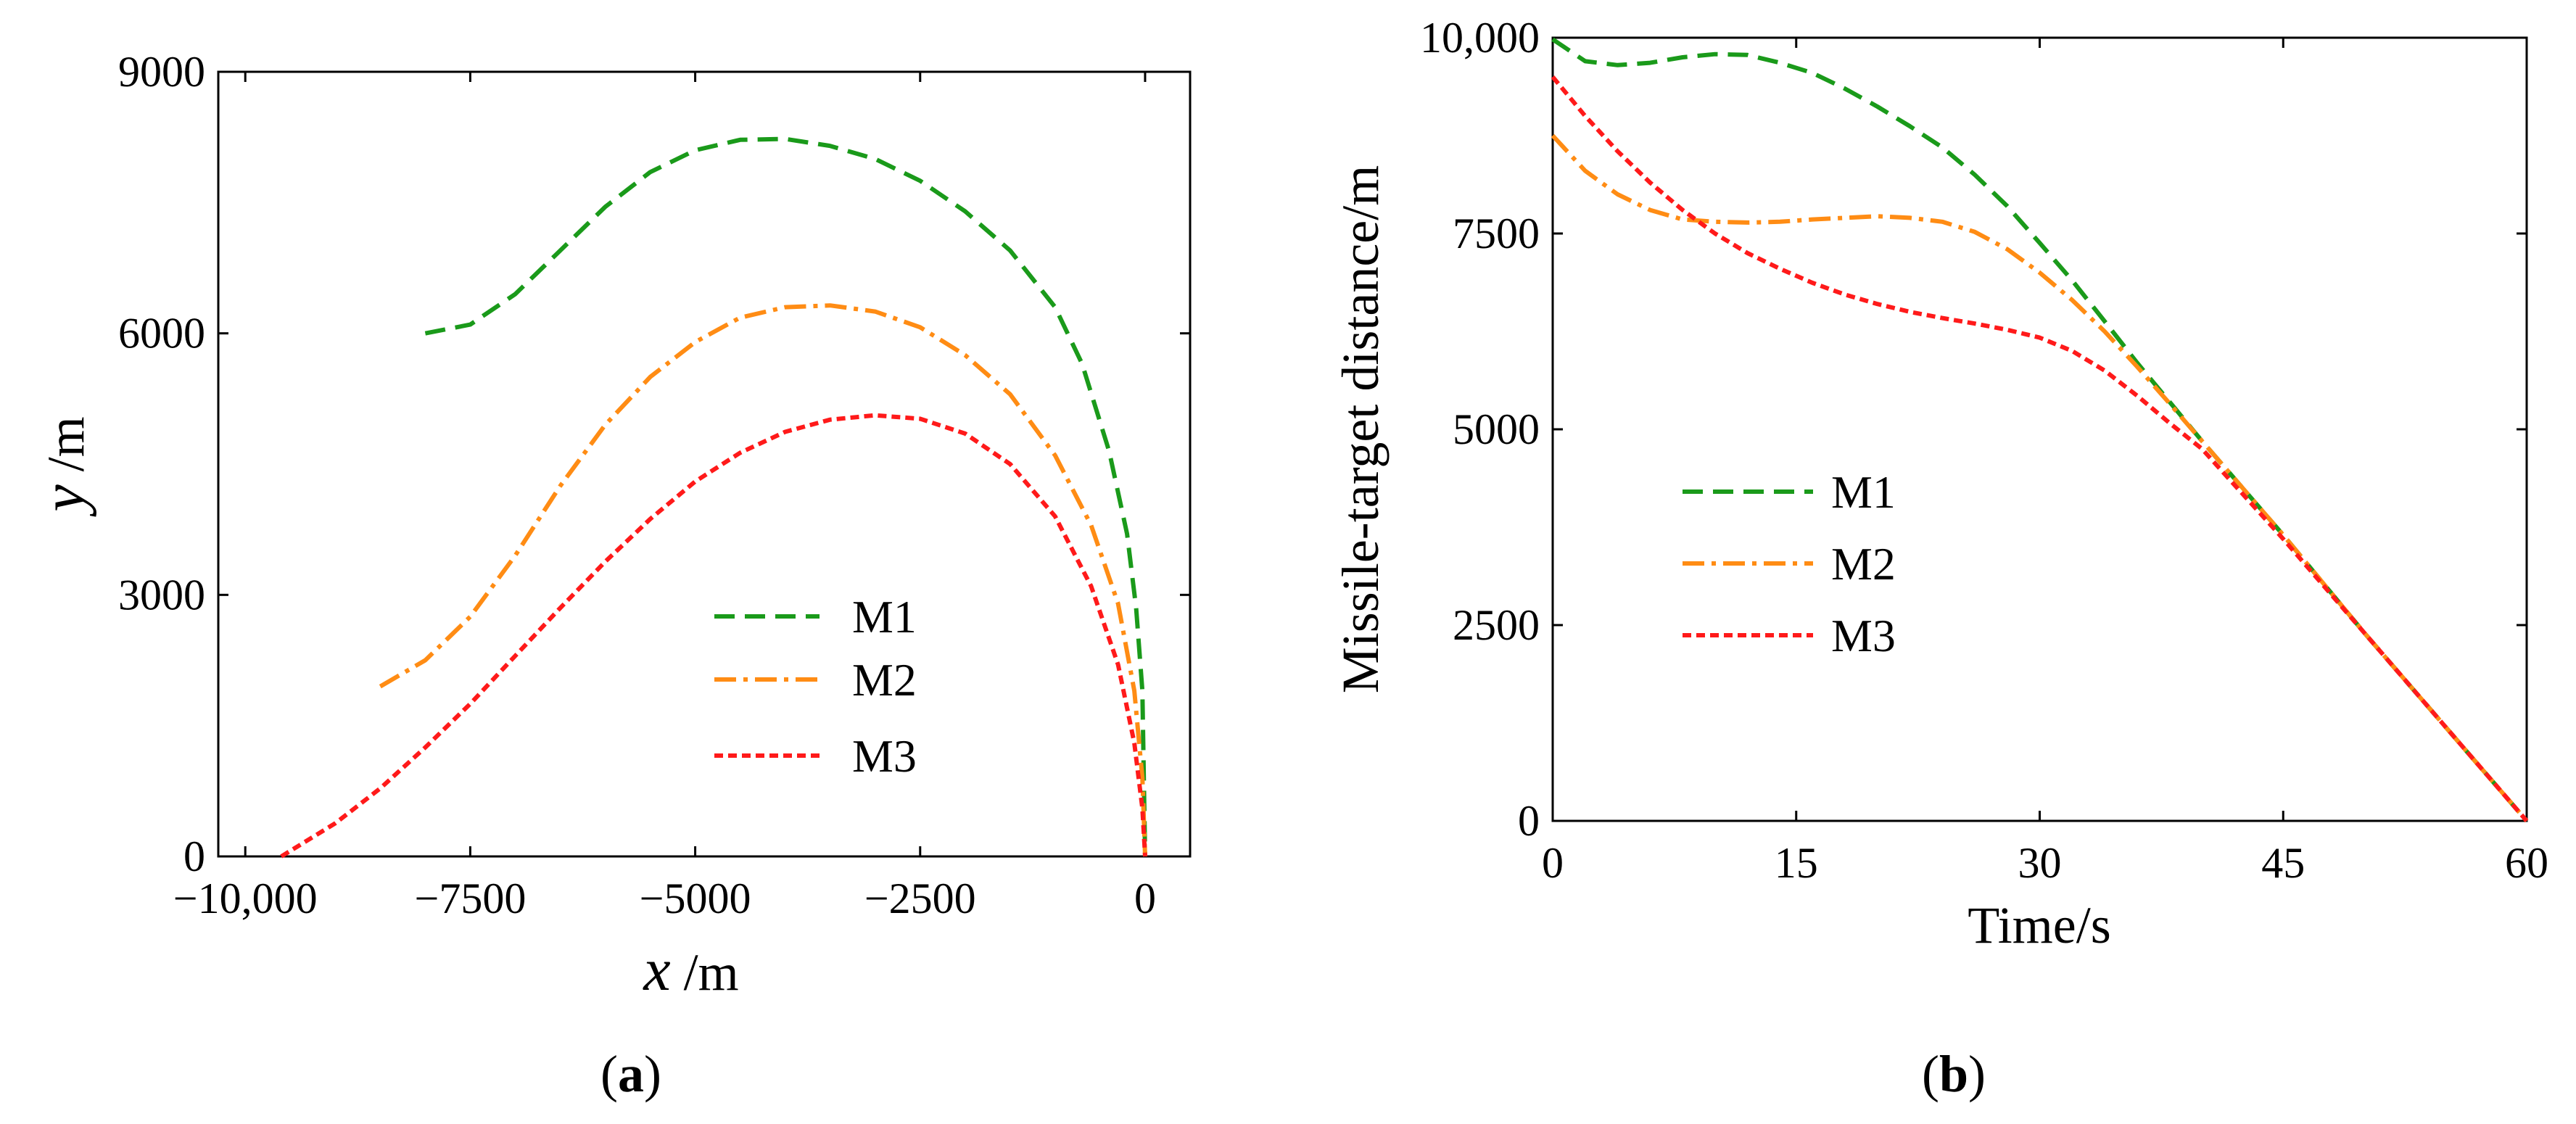 This screenshot has height=1124, width=2576. What do you see at coordinates (1145, 898) in the screenshot?
I see `chart-a-x-tick-label: 0` at bounding box center [1145, 898].